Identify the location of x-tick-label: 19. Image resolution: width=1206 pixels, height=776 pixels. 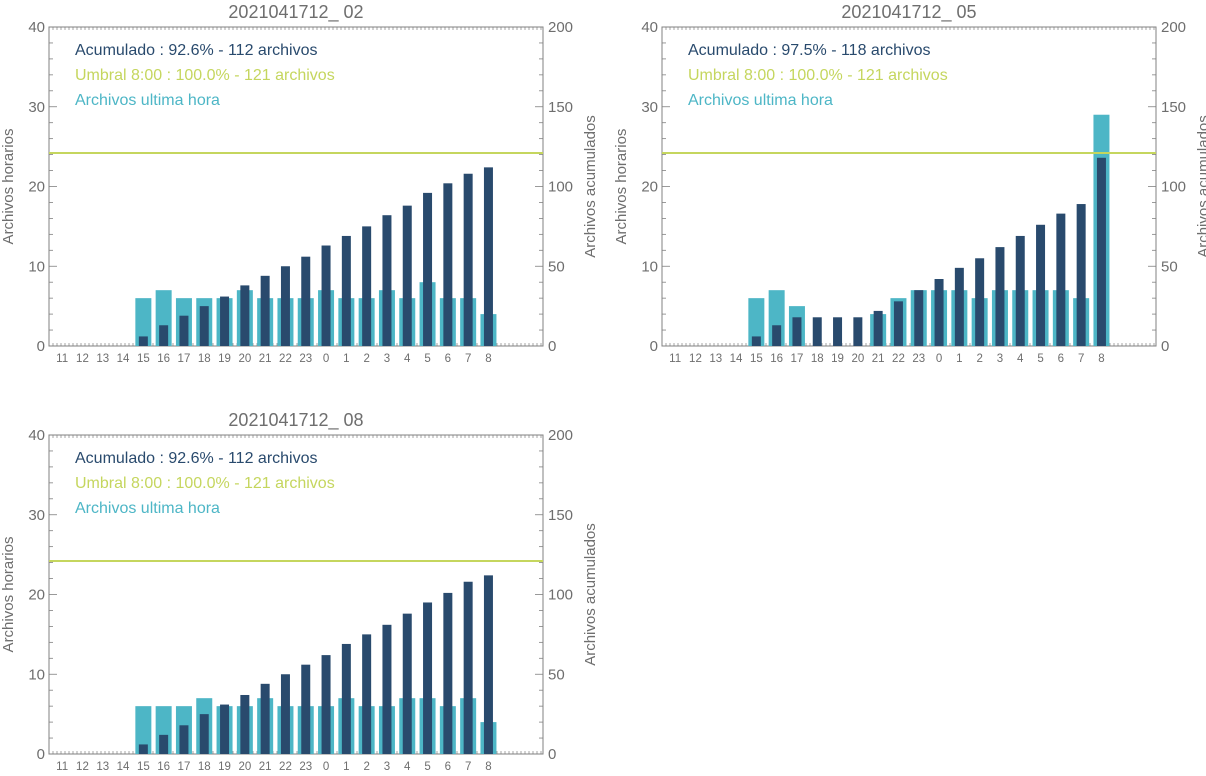
(837, 359).